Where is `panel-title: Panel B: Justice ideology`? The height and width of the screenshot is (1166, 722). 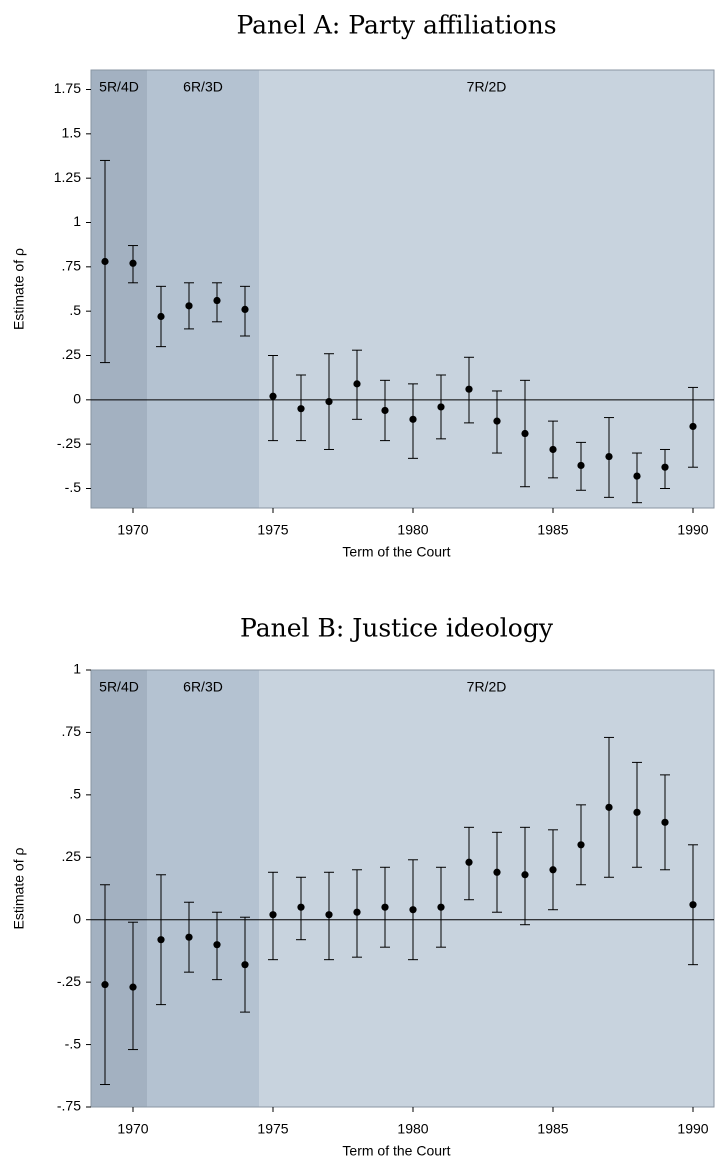 panel-title: Panel B: Justice ideology is located at coordinates (397, 628).